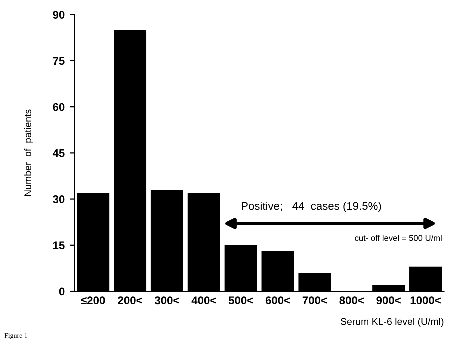  What do you see at coordinates (352, 300) in the screenshot?
I see `x-tick-label: 800<` at bounding box center [352, 300].